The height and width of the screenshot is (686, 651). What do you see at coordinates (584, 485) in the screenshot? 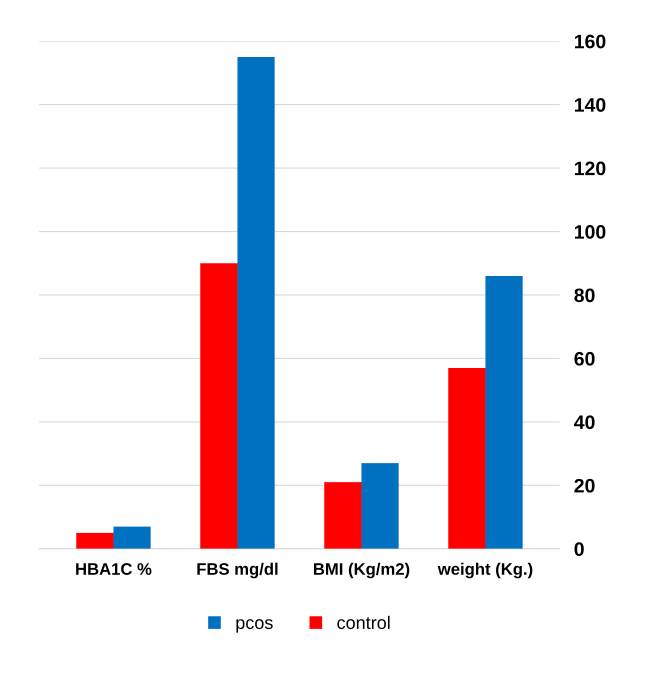
I see `y-tick-label: 20` at bounding box center [584, 485].